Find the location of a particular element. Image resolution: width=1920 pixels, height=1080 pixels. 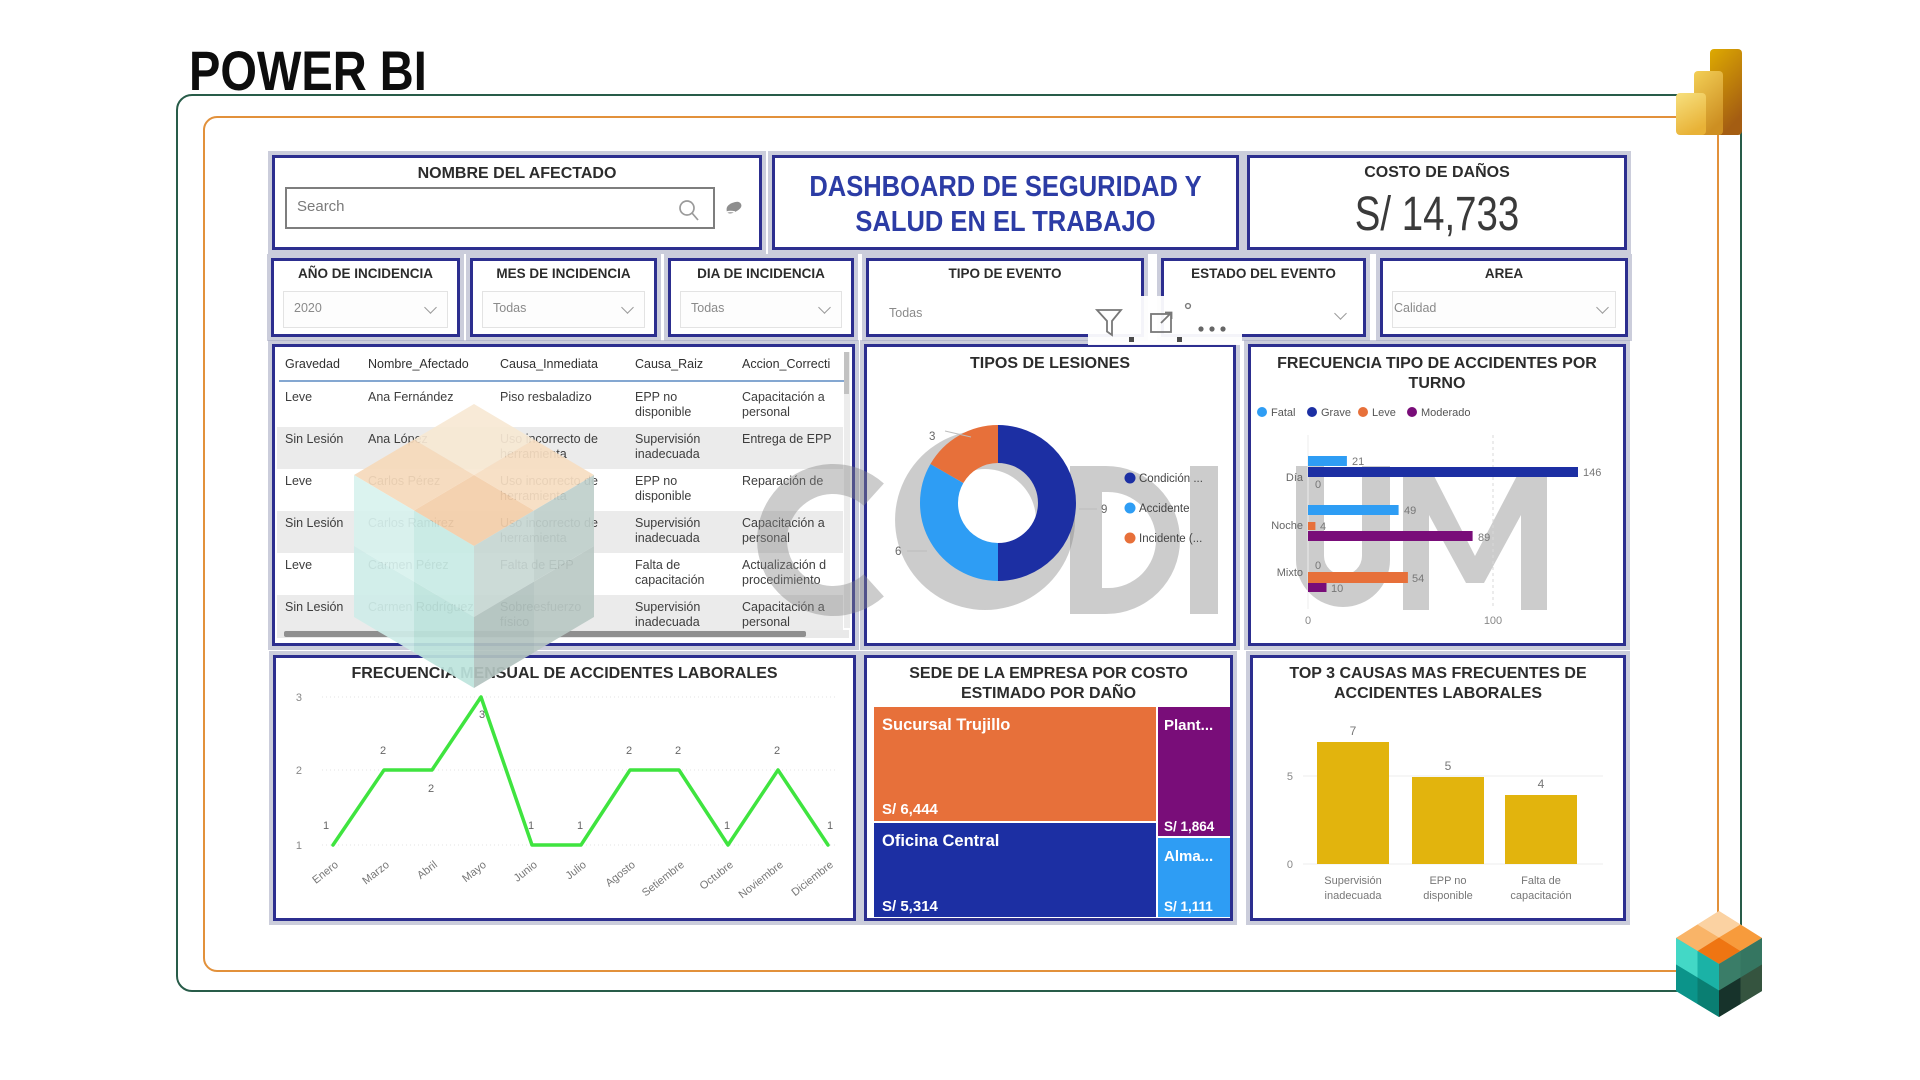

svg-text: Nombre_Afectado is located at coordinates (418, 364).